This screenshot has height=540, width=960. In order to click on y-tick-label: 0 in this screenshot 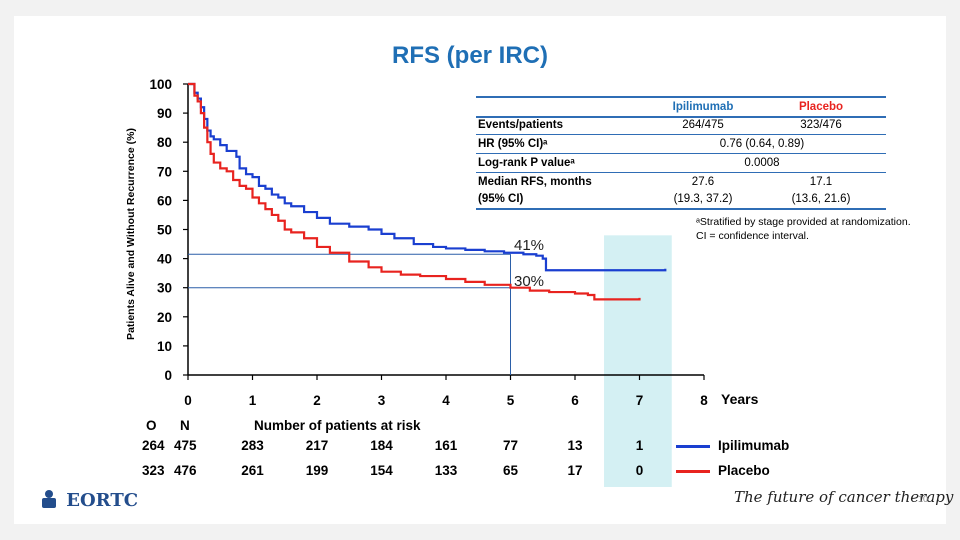, I will do `click(168, 375)`.